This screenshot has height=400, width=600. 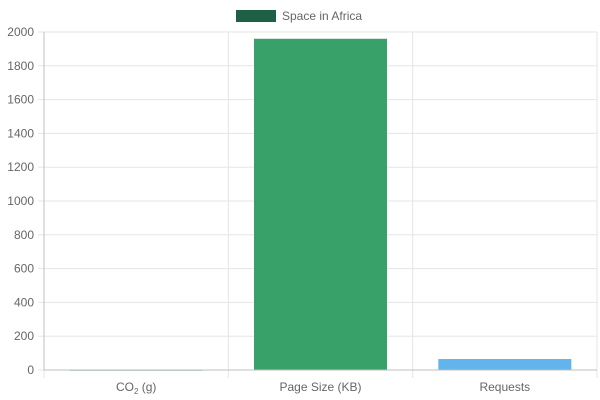 I want to click on y-tick-label: 200, so click(x=24, y=336).